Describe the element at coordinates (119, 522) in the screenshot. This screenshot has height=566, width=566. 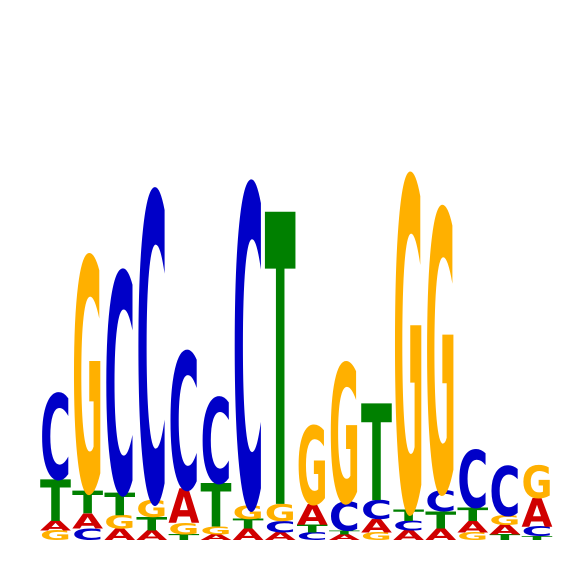
I see `letter-G-pos-3: G` at that location.